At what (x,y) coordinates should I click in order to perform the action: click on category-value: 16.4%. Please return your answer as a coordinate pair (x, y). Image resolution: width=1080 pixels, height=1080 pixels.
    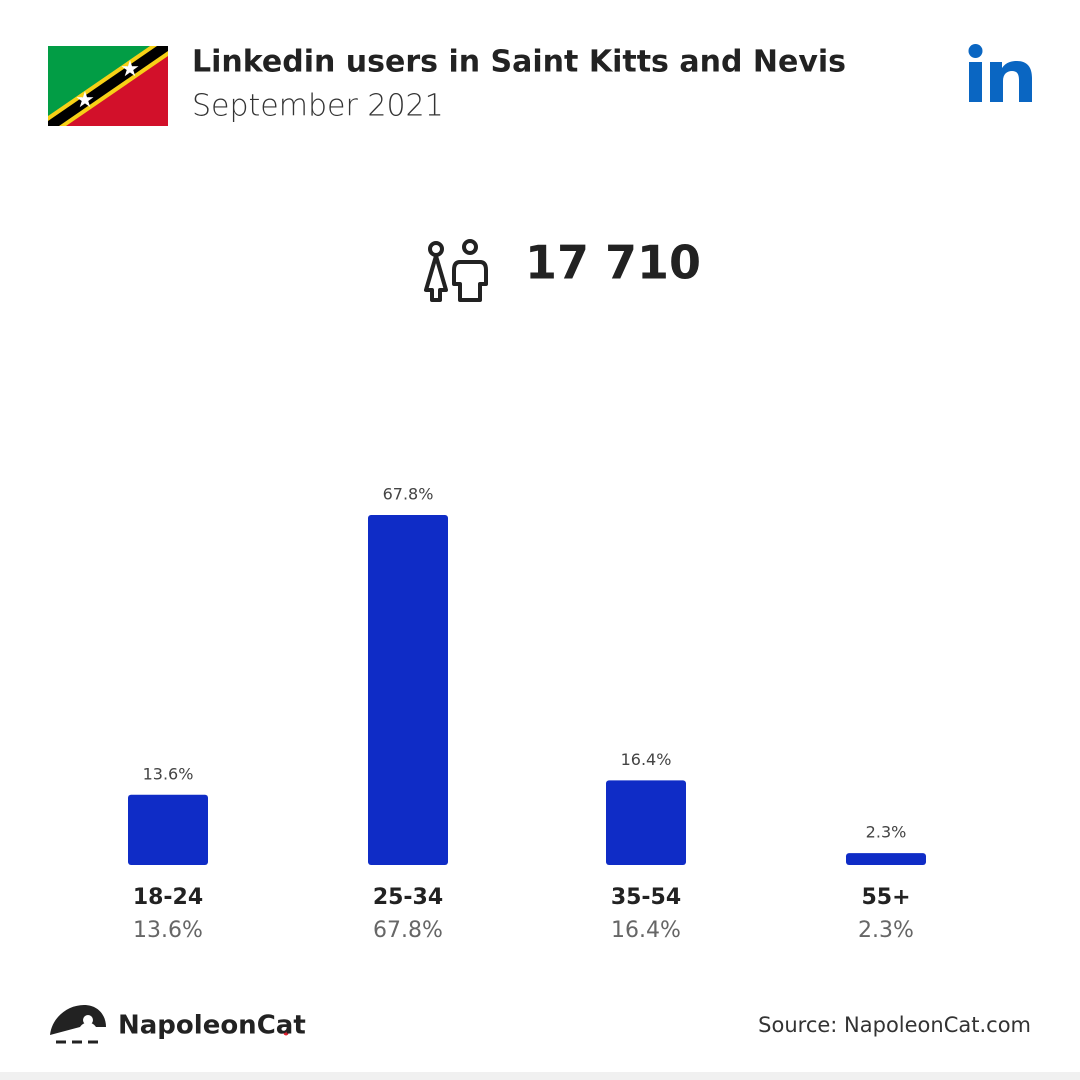
    Looking at the image, I should click on (646, 930).